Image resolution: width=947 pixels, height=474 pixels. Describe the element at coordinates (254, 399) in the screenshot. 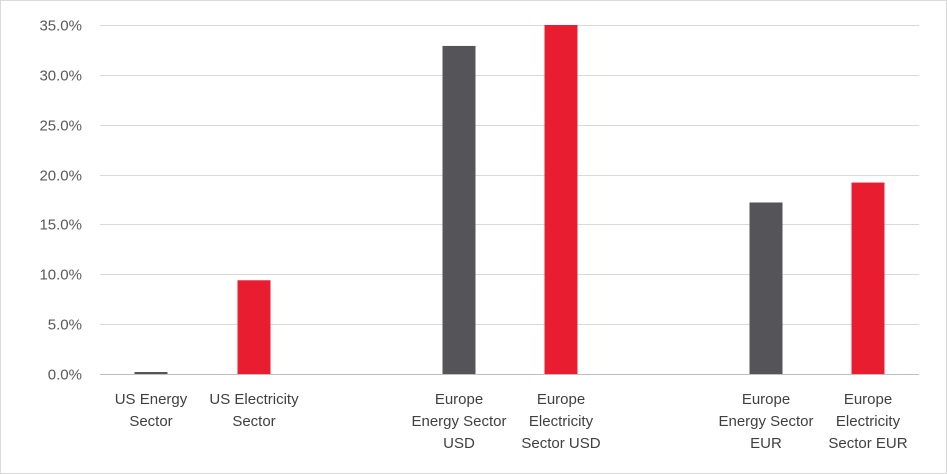

I see `category-label: US Electricity` at that location.